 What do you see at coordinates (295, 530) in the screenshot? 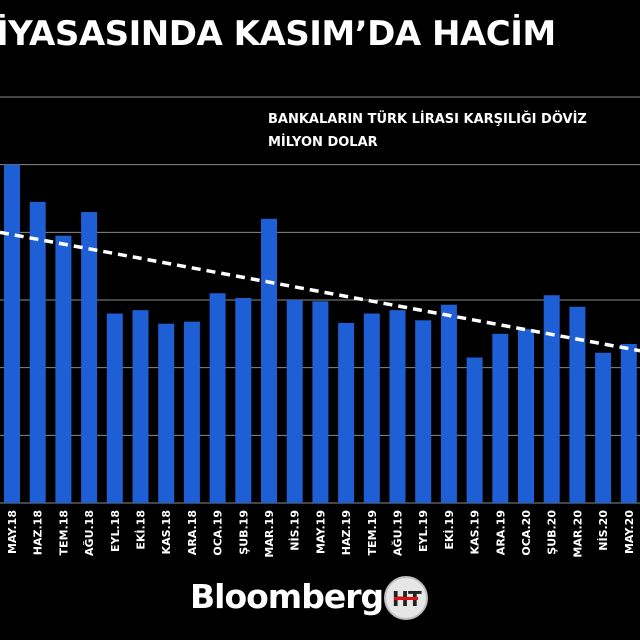
I see `x-tick-label: NİS.19` at bounding box center [295, 530].